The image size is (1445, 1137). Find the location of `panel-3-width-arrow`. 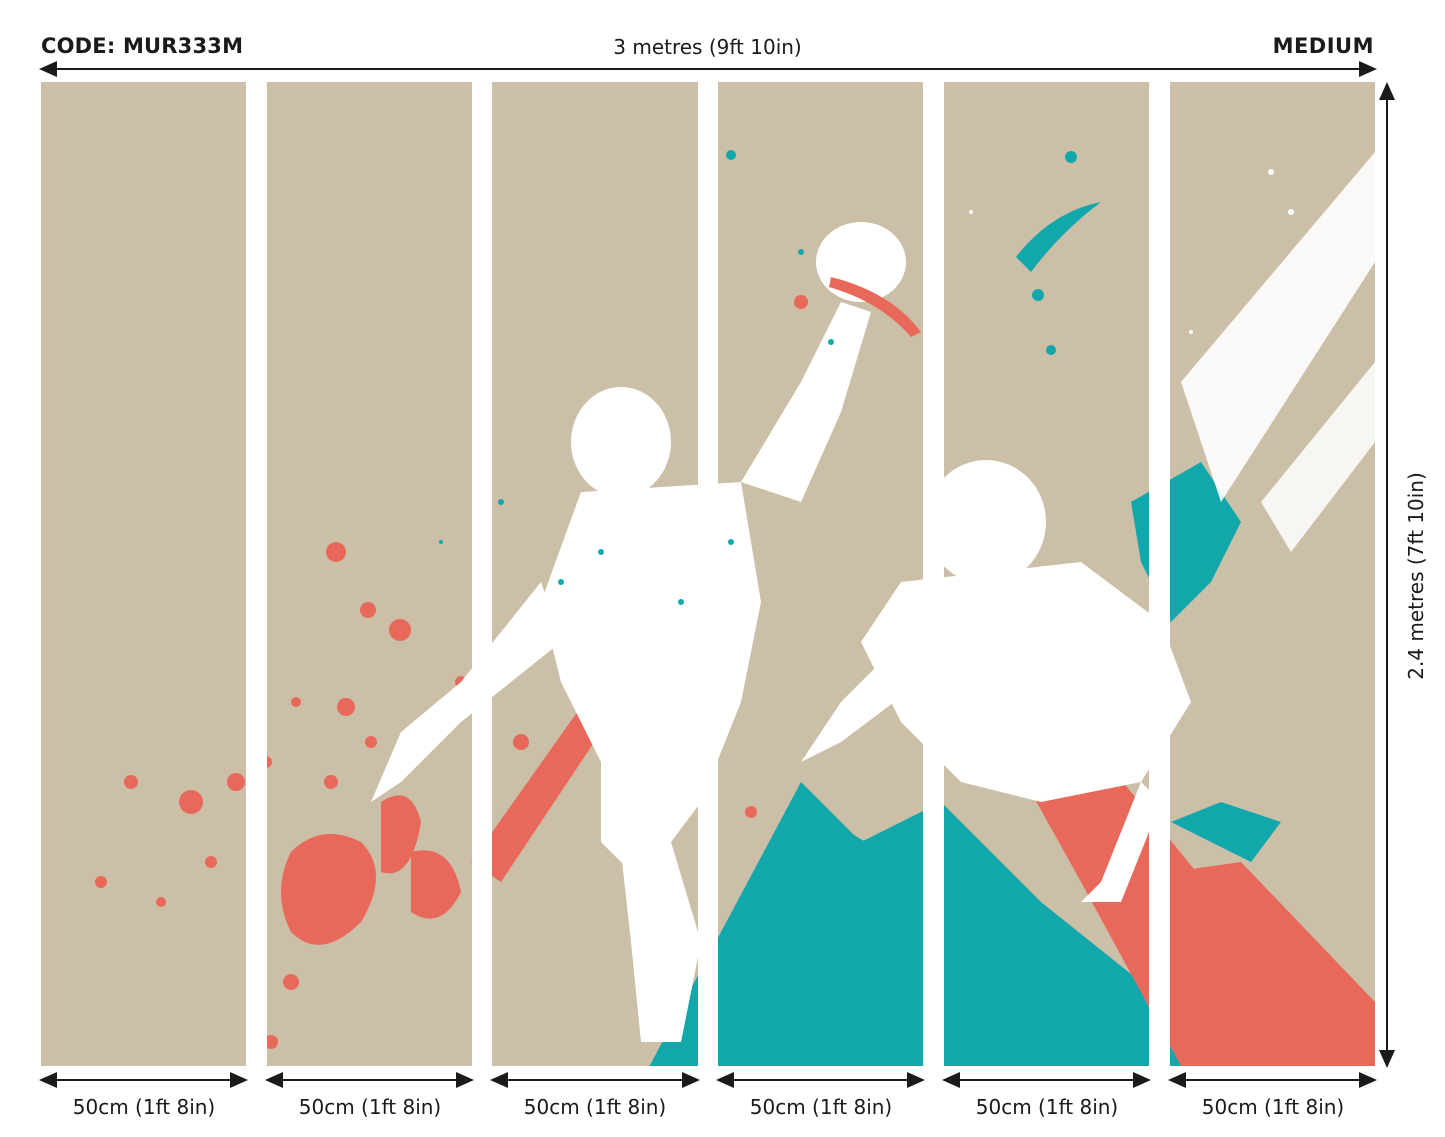

panel-3-width-arrow is located at coordinates (595, 1080).